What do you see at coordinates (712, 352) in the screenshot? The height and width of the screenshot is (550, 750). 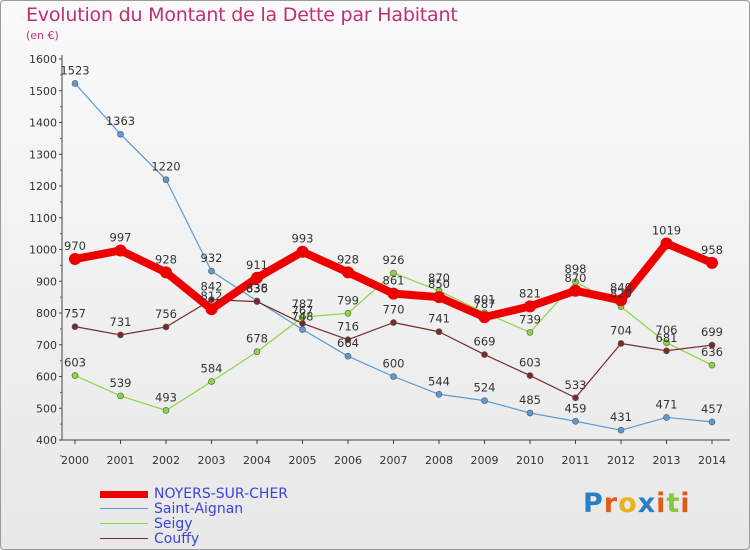 I see `data-label: 636` at bounding box center [712, 352].